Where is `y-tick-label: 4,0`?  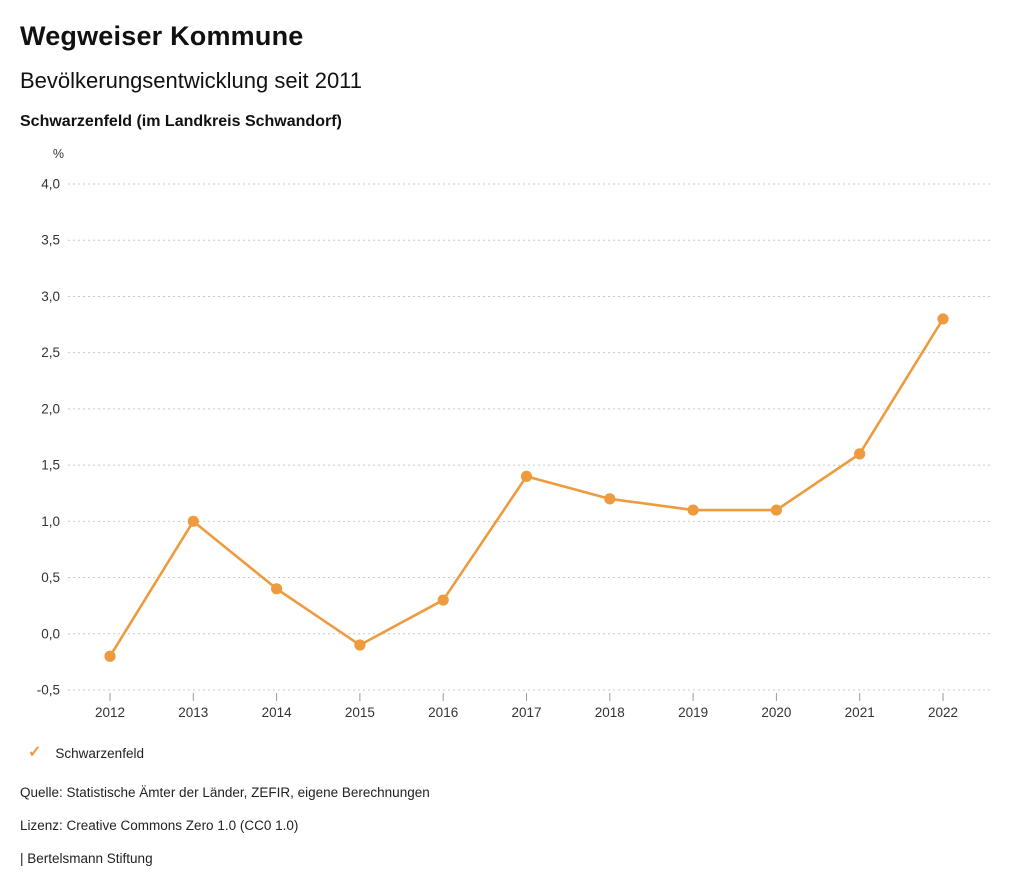 y-tick-label: 4,0 is located at coordinates (50, 184).